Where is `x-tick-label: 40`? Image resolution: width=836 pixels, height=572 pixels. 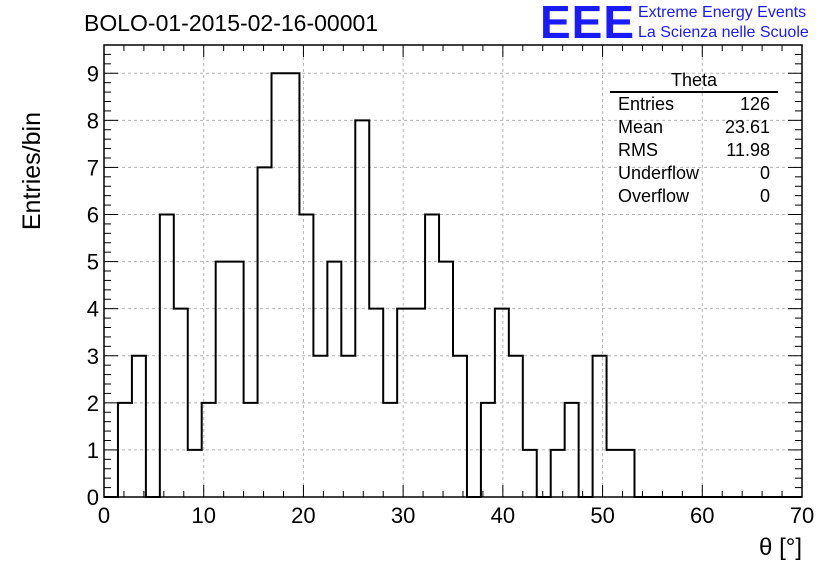
x-tick-label: 40 is located at coordinates (503, 515).